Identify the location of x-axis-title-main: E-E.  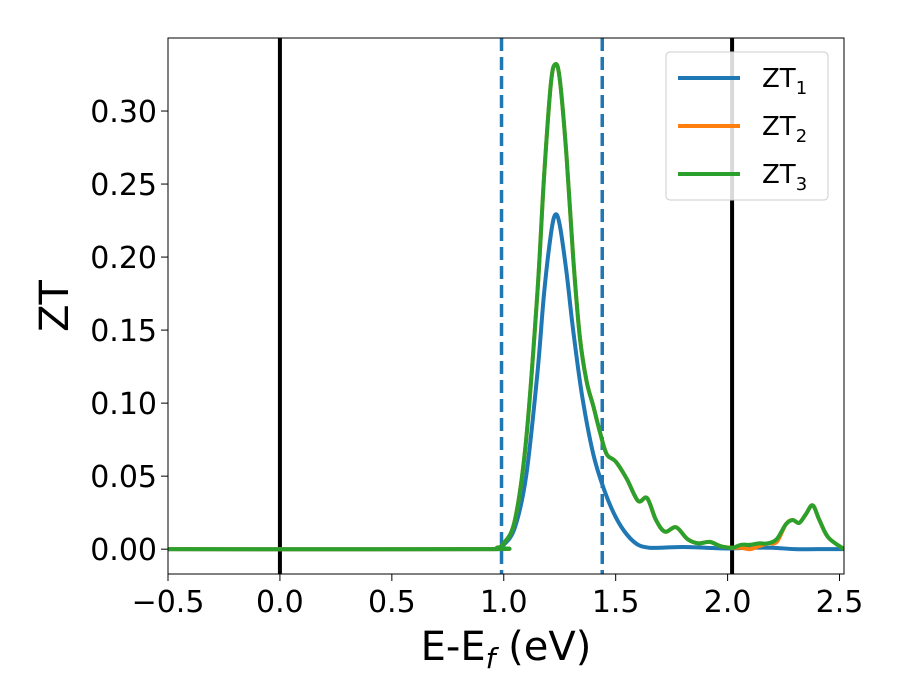
(453, 647).